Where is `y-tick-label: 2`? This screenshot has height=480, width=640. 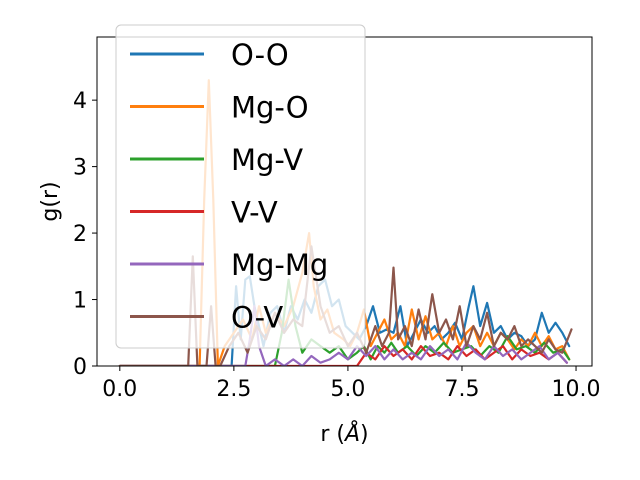
y-tick-label: 2 is located at coordinates (80, 234).